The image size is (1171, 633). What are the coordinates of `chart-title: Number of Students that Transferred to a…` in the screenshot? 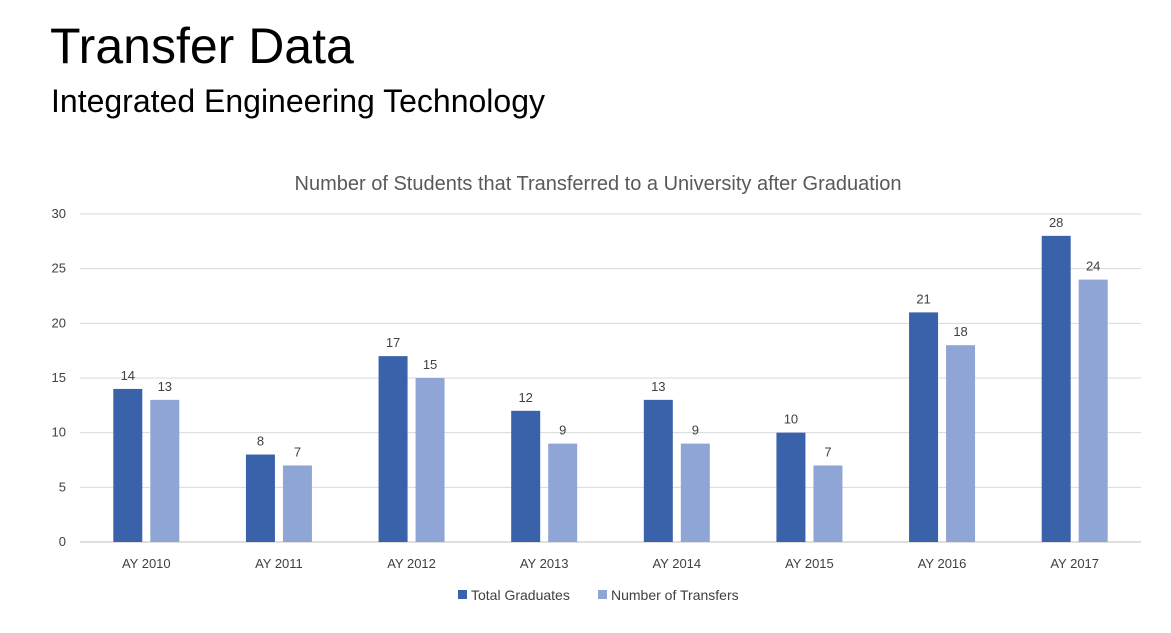 It's located at (598, 184).